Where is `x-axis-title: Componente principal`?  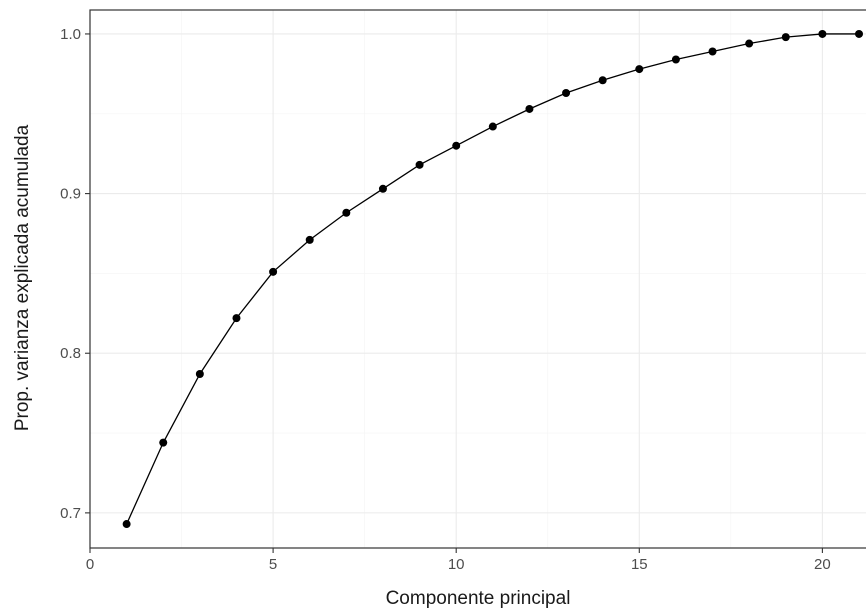 x-axis-title: Componente principal is located at coordinates (478, 598).